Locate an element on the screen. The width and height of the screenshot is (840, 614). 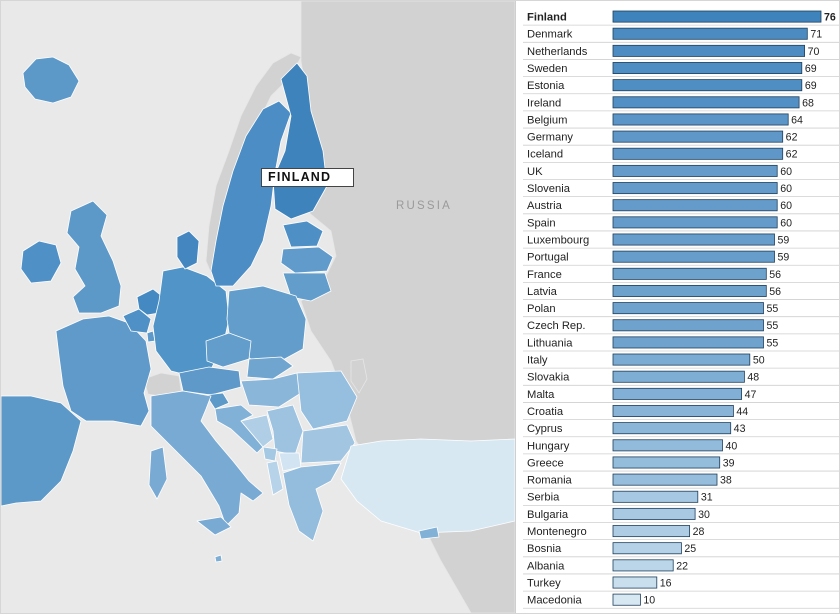
value-label-luxembourg: 59 is located at coordinates (783, 240).